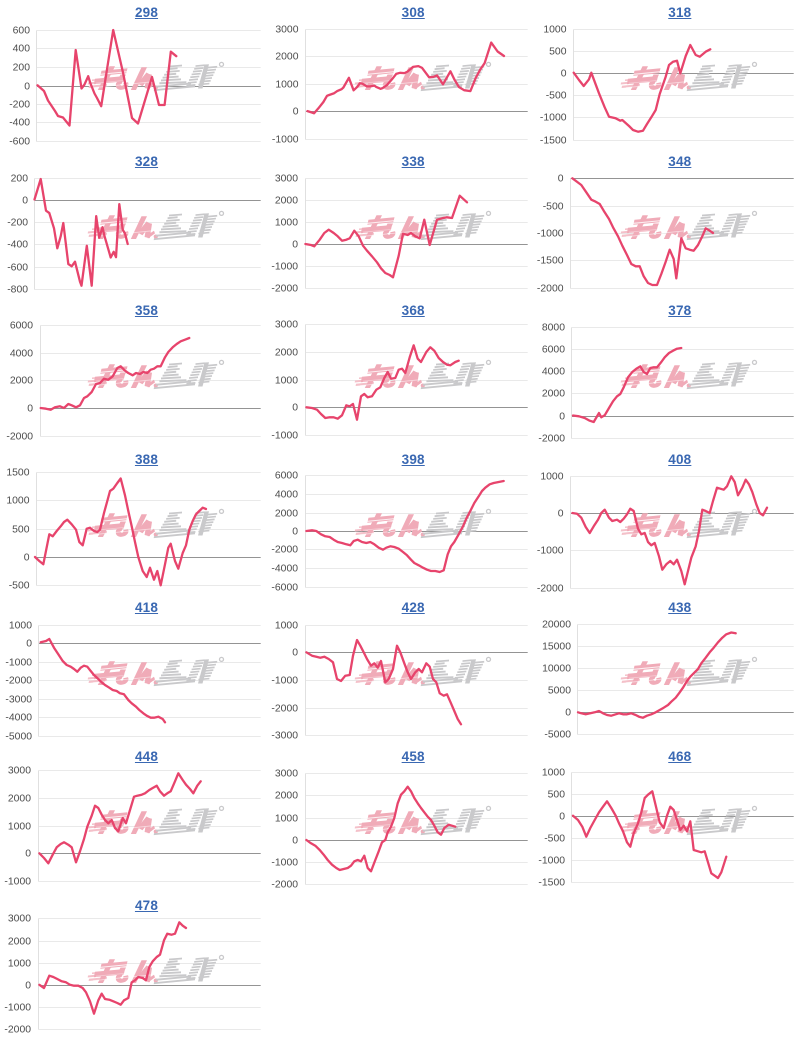  What do you see at coordinates (284, 587) in the screenshot?
I see `svg-text: -6000` at bounding box center [284, 587].